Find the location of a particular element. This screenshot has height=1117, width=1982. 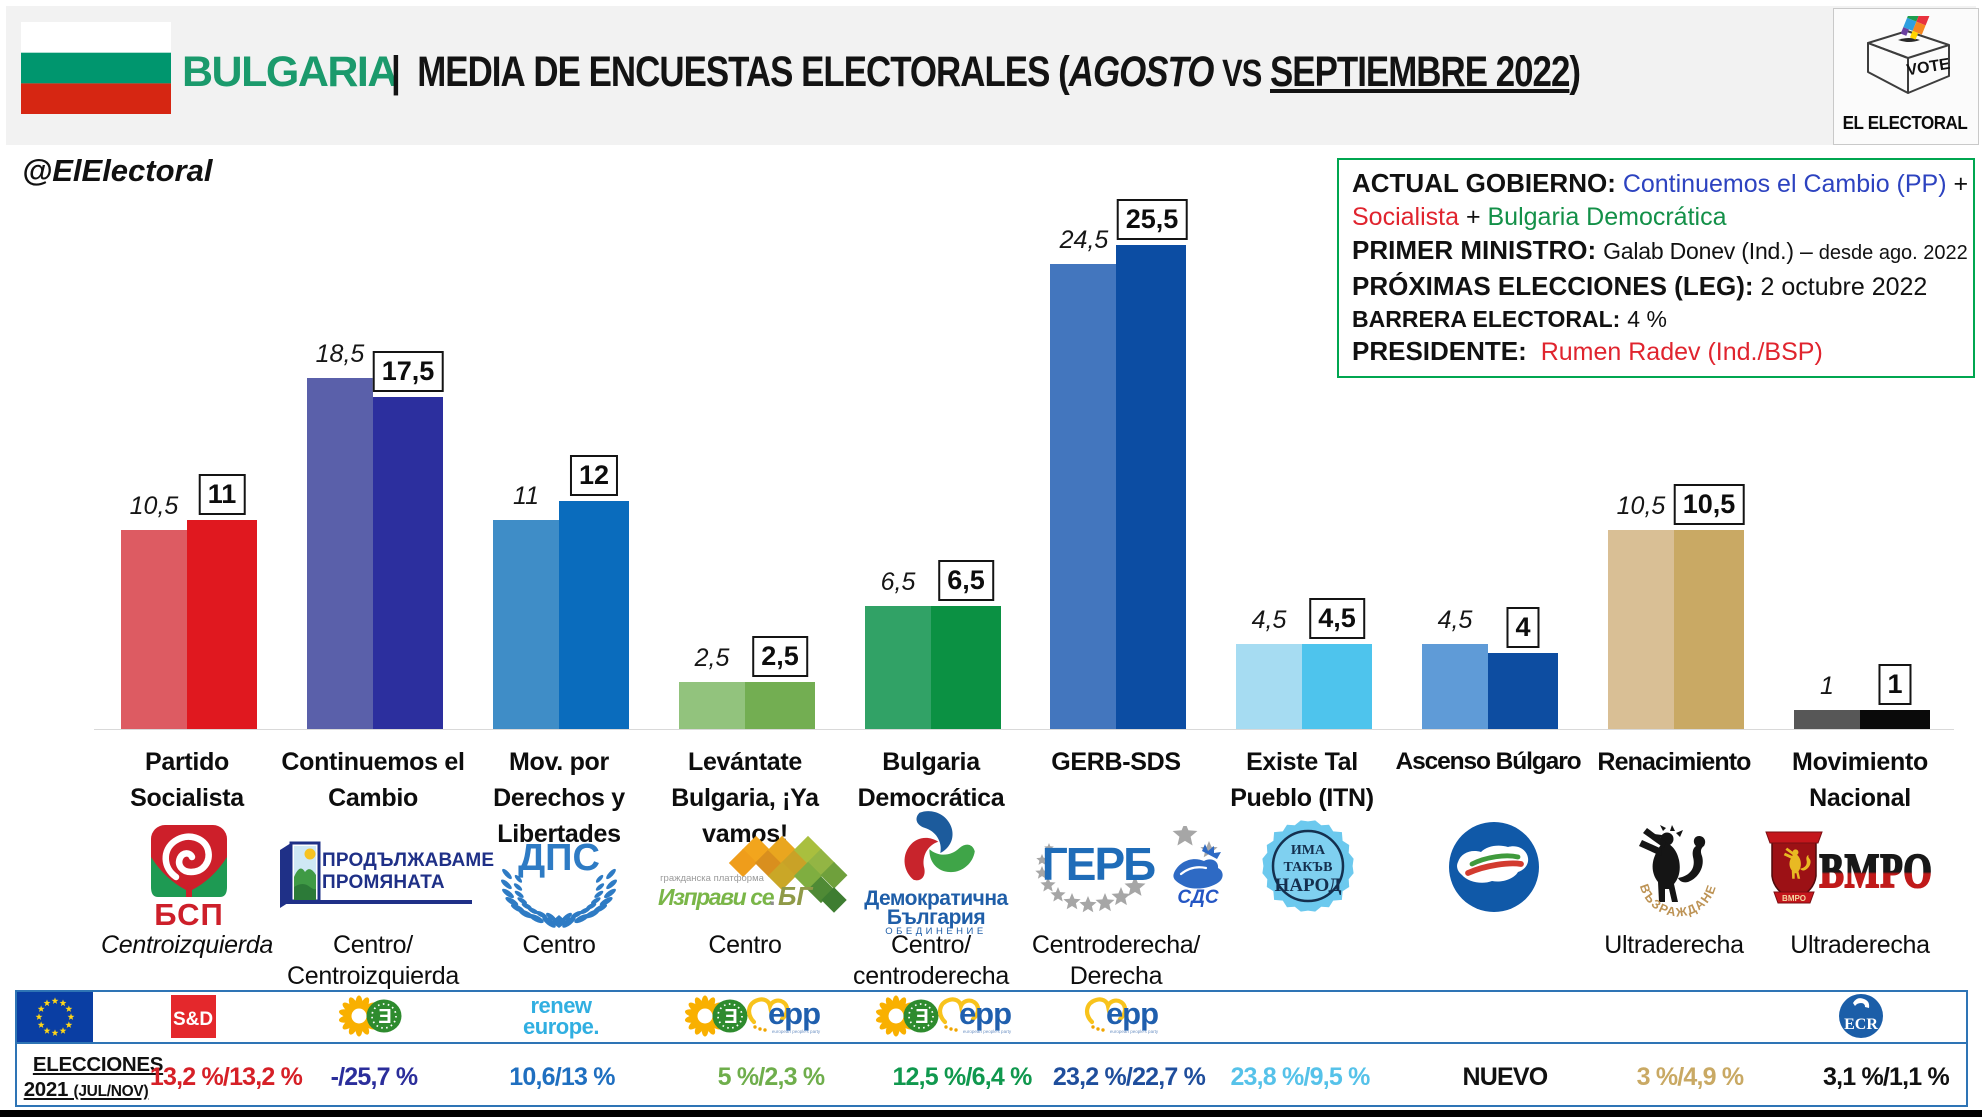

svg-text: ВЪЗРАЖДАНЕ is located at coordinates (1678, 901).